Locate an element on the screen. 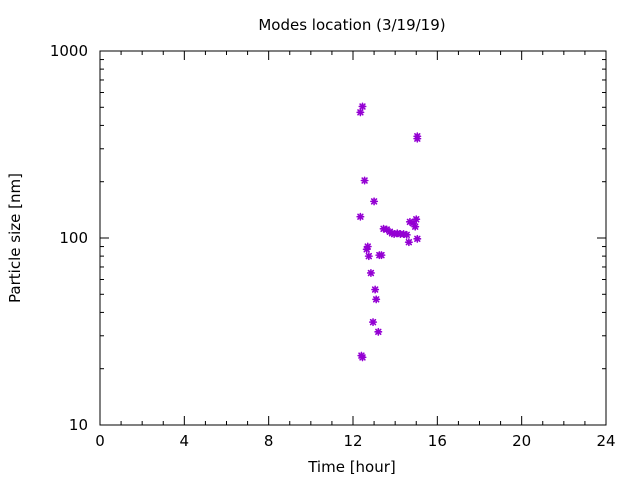  data-points is located at coordinates (389, 232).